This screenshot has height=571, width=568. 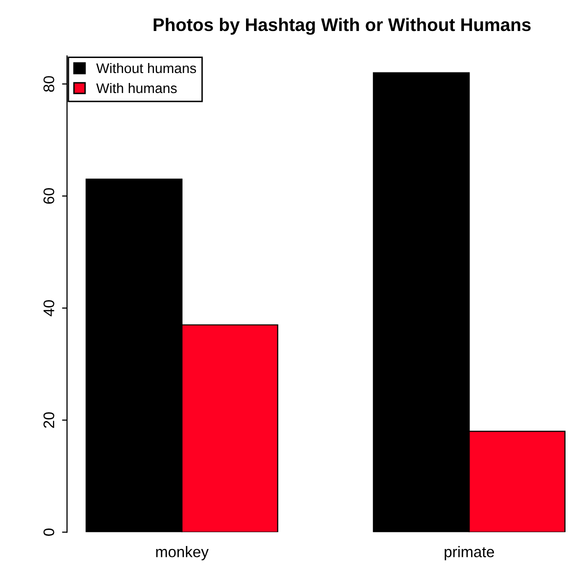 I want to click on y-tick-label: 20, so click(x=48, y=420).